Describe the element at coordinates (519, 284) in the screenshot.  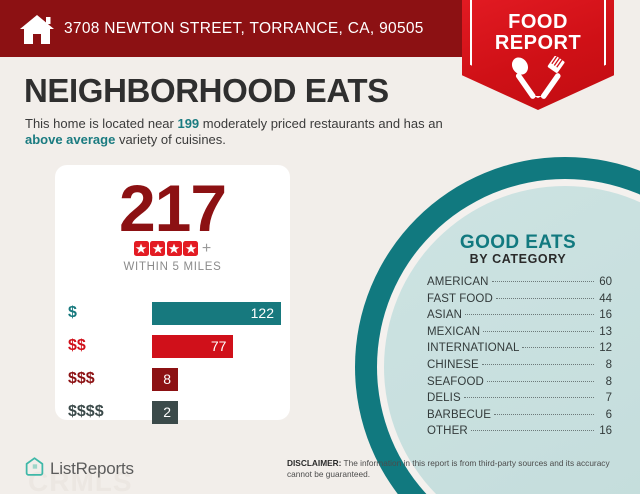
I see `category-row: AMERICAN 60` at that location.